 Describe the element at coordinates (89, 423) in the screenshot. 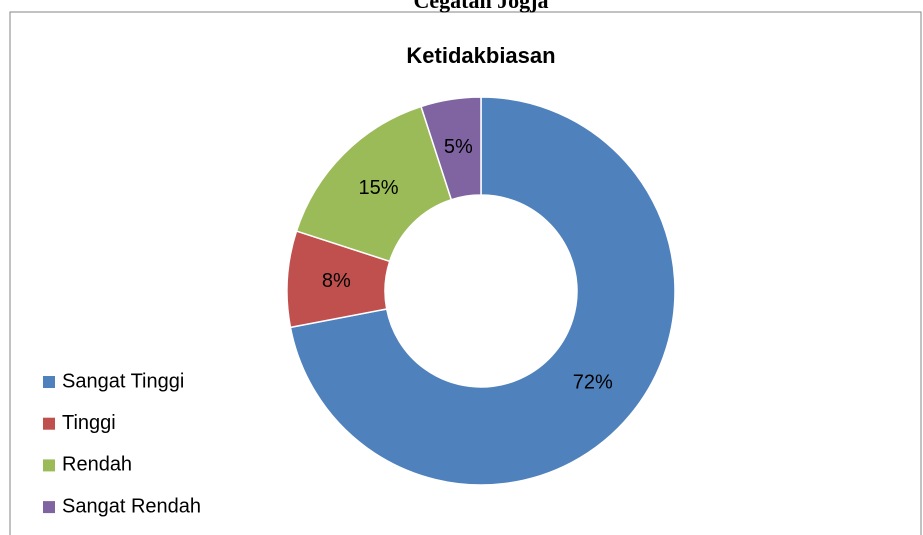

I see `legend-label: Tinggi` at that location.